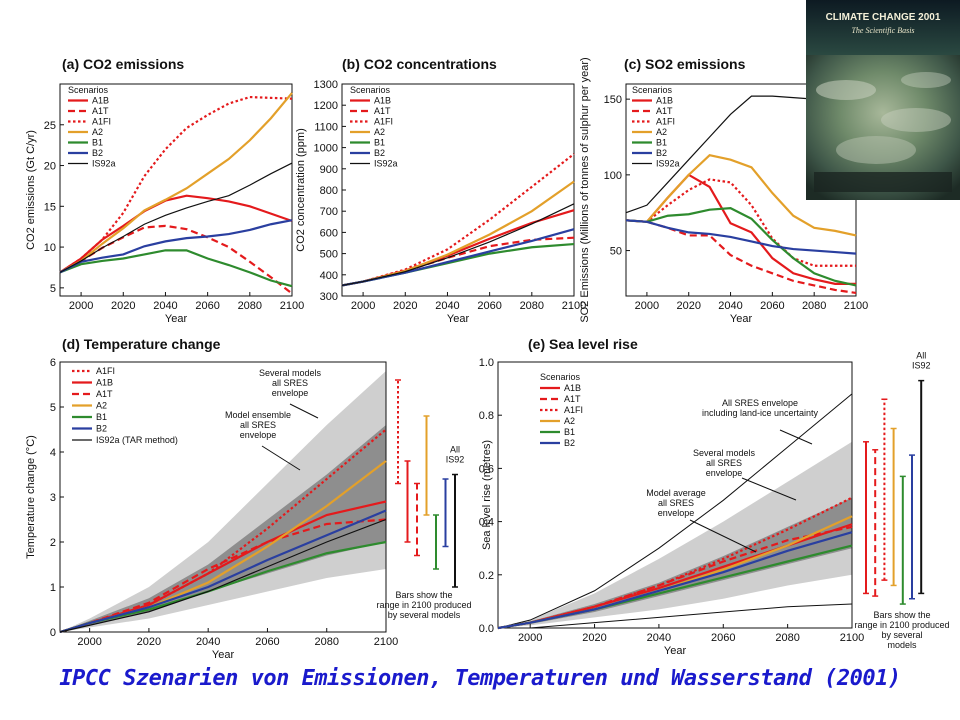 Image resolution: width=960 pixels, height=720 pixels. Describe the element at coordinates (329, 170) in the screenshot. I see `y-tick-label: 900` at that location.